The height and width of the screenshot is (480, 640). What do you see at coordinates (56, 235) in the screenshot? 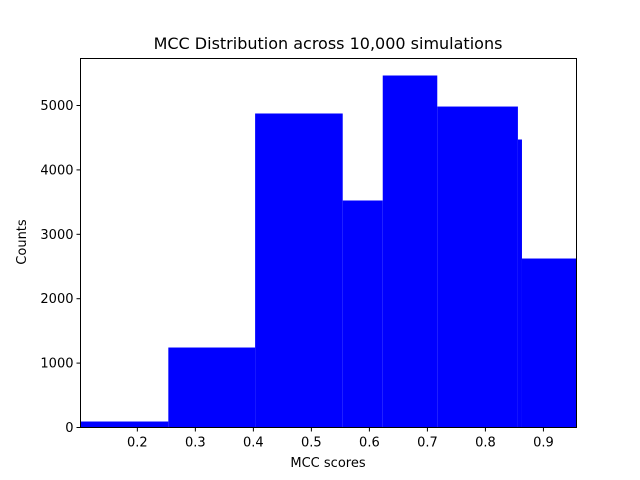
I see `y-tick-label: 3000` at bounding box center [56, 235].